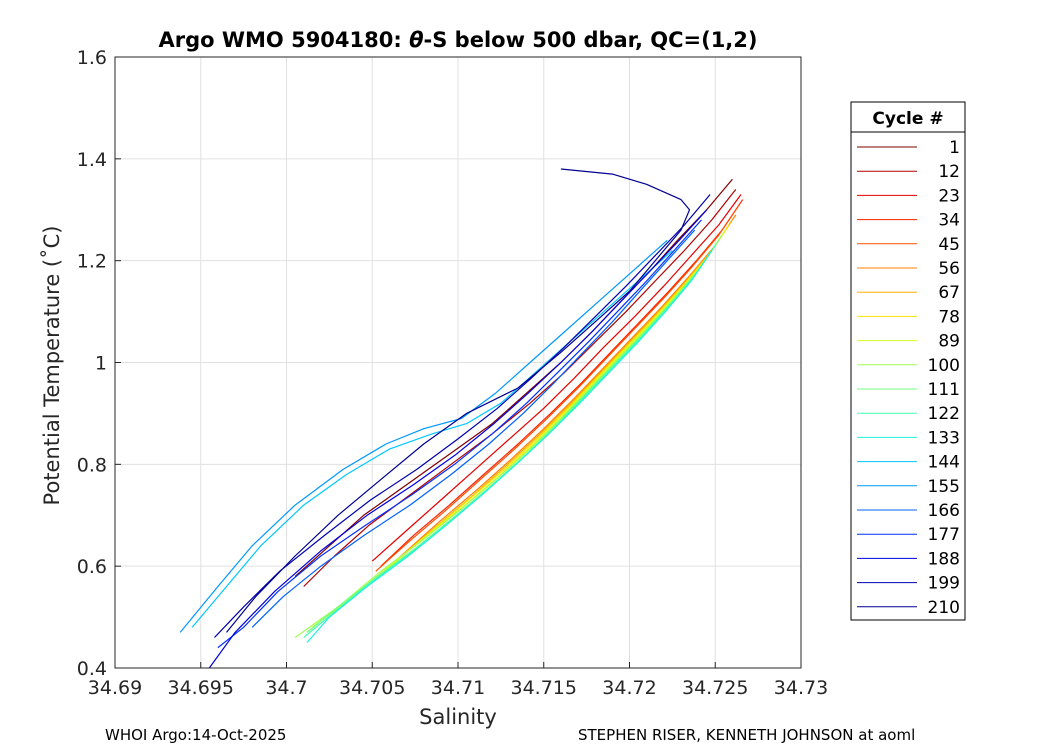  Describe the element at coordinates (458, 717) in the screenshot. I see `x-axis-label: Salinity` at that location.